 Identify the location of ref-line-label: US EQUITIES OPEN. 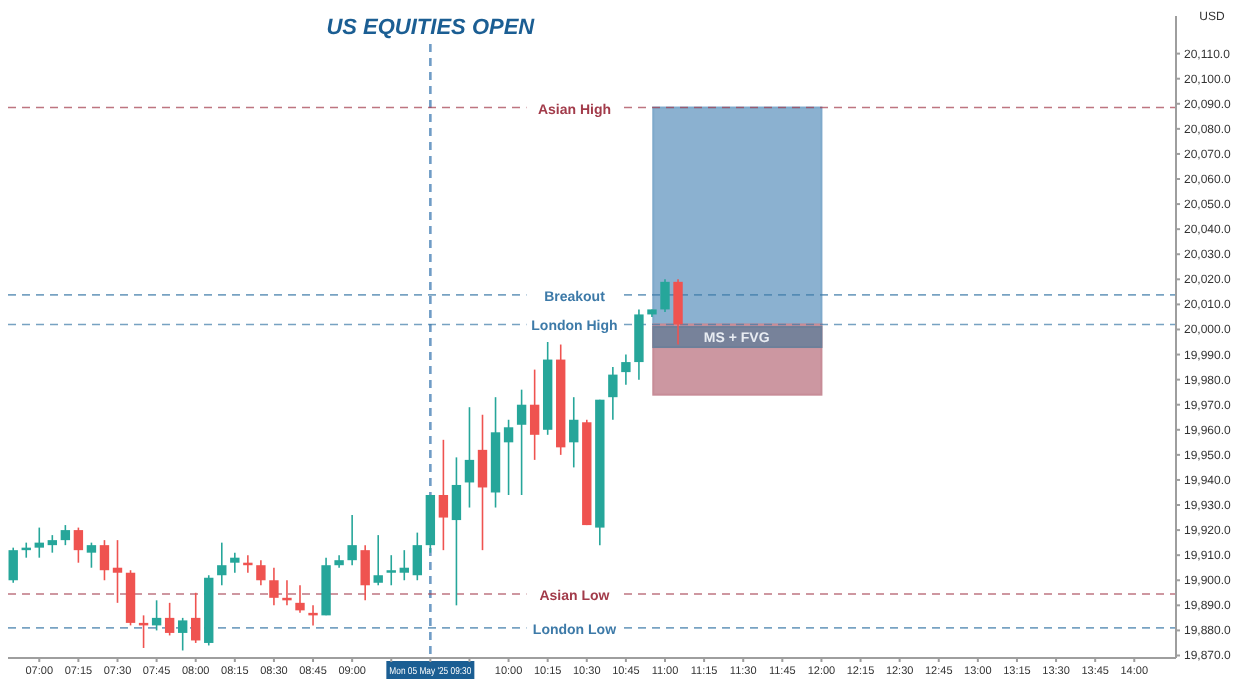
(431, 28).